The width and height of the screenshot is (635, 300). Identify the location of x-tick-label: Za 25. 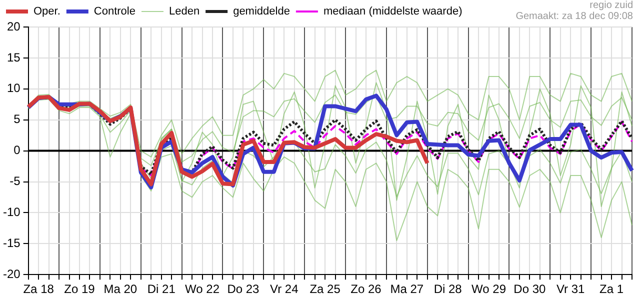
(325, 289).